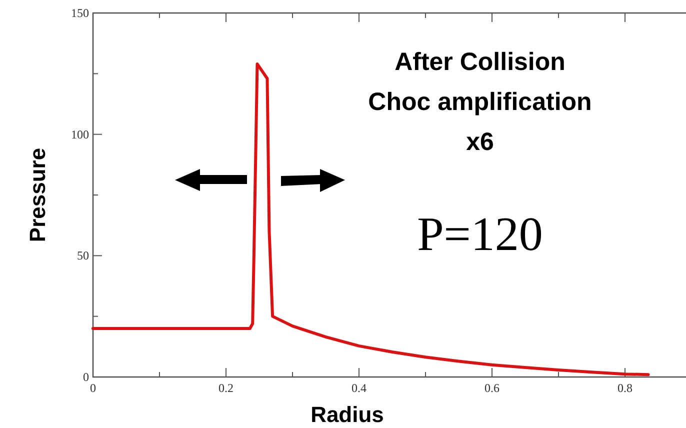 This screenshot has height=428, width=686. Describe the element at coordinates (37, 195) in the screenshot. I see `y-axis-title: Pressure` at that location.